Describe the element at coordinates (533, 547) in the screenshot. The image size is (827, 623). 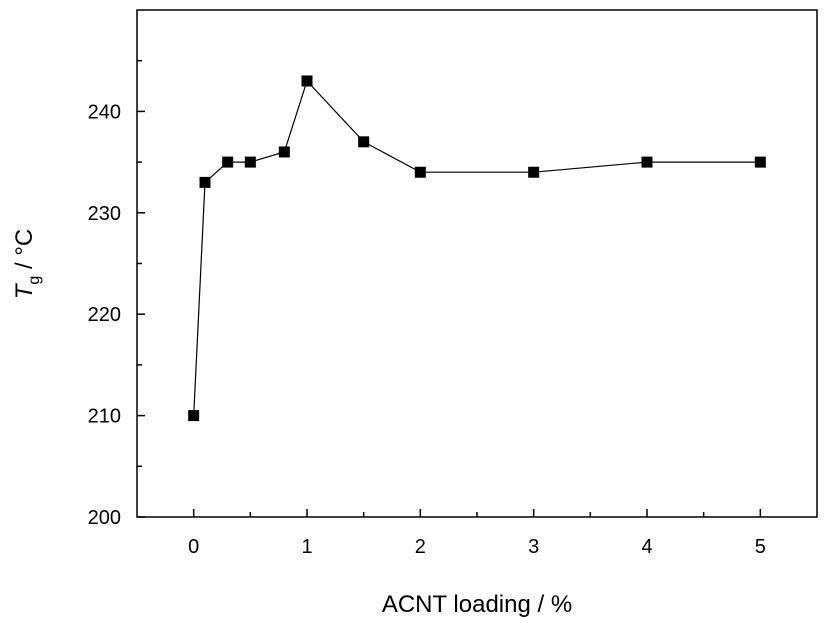
I see `x-tick-label-3: 3` at that location.